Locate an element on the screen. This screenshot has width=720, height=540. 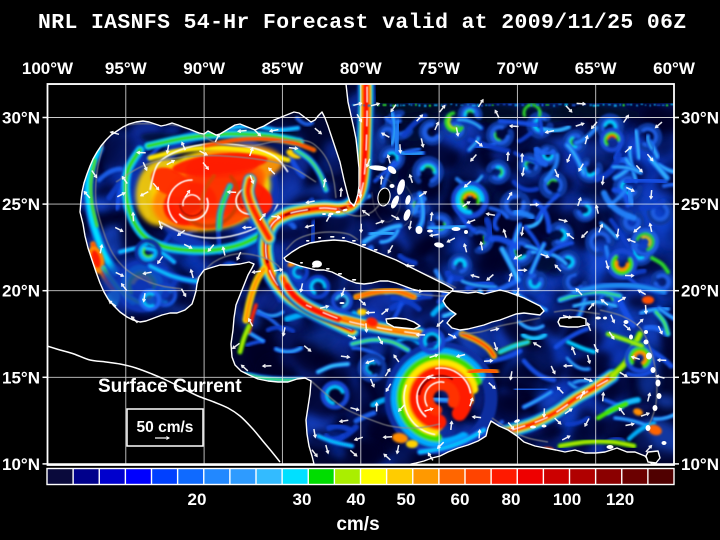
svg-text: 70°W is located at coordinates (517, 68).